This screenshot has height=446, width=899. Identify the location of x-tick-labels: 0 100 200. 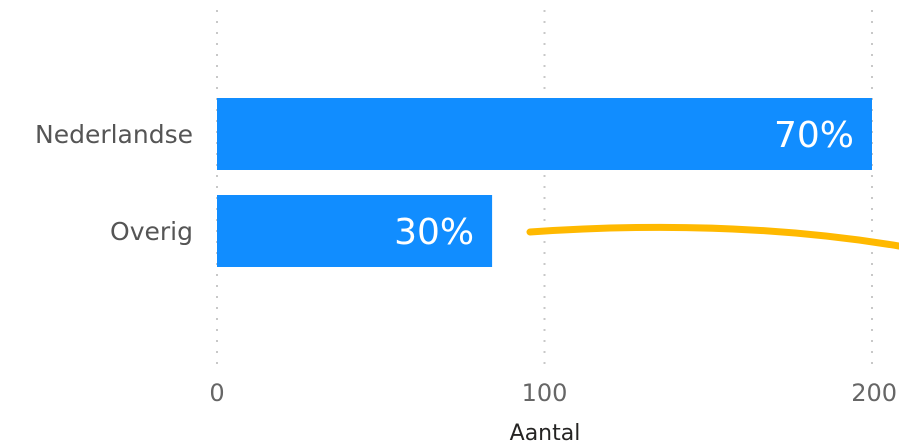
(553, 393).